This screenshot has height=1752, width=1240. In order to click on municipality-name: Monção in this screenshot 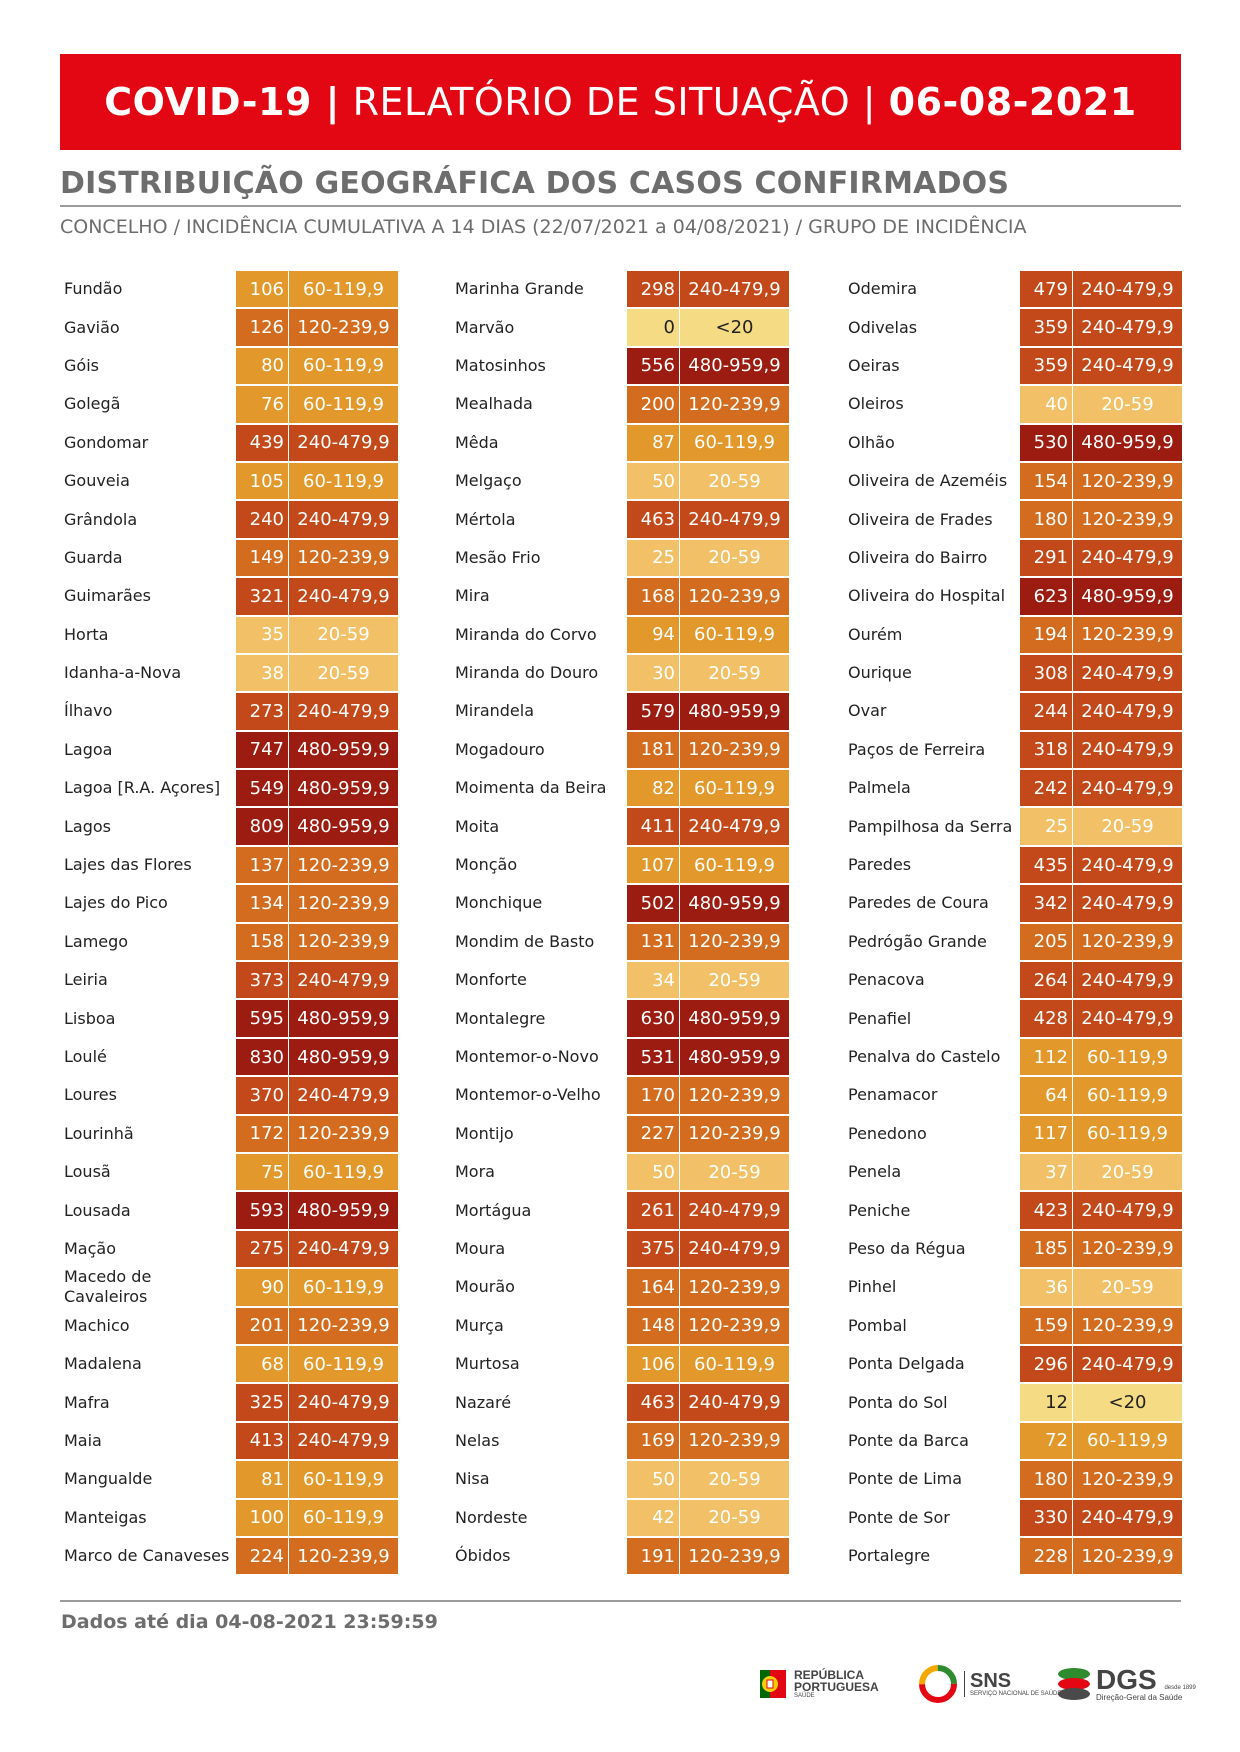, I will do `click(486, 865)`.